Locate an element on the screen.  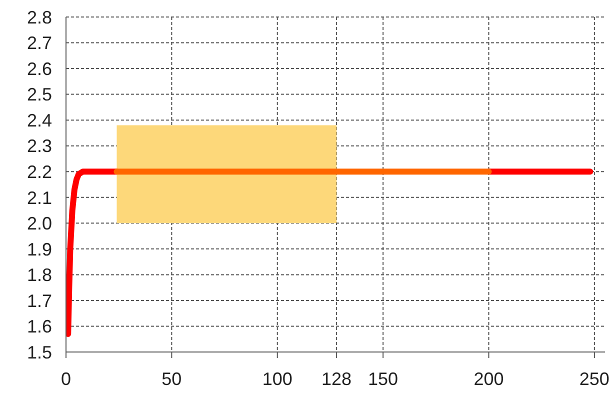
y-tick-label: 2.1 is located at coordinates (39, 198).